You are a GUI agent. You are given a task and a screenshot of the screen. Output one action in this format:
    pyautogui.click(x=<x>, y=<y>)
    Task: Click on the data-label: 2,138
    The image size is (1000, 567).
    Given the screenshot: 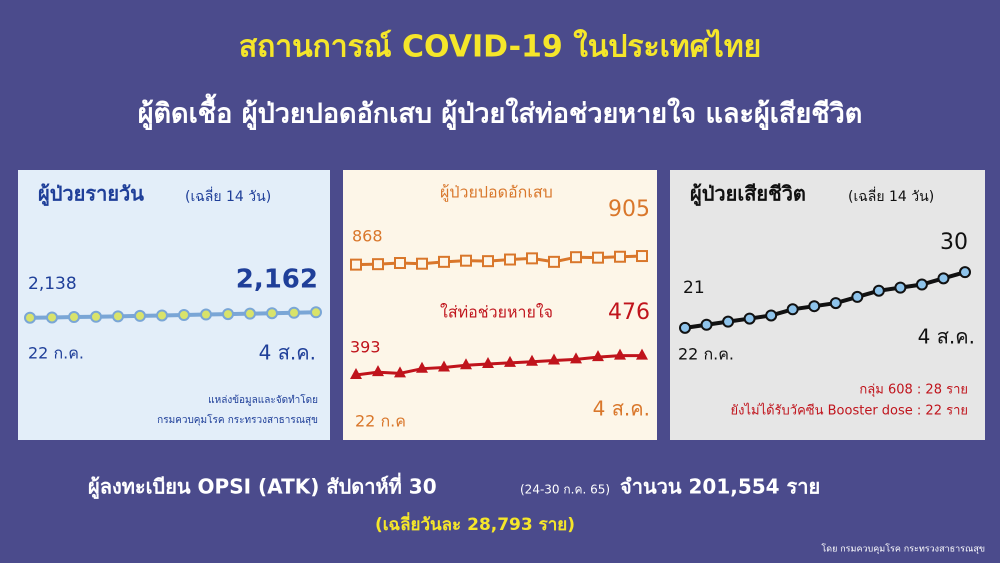 What is the action you would take?
    pyautogui.click(x=52, y=284)
    